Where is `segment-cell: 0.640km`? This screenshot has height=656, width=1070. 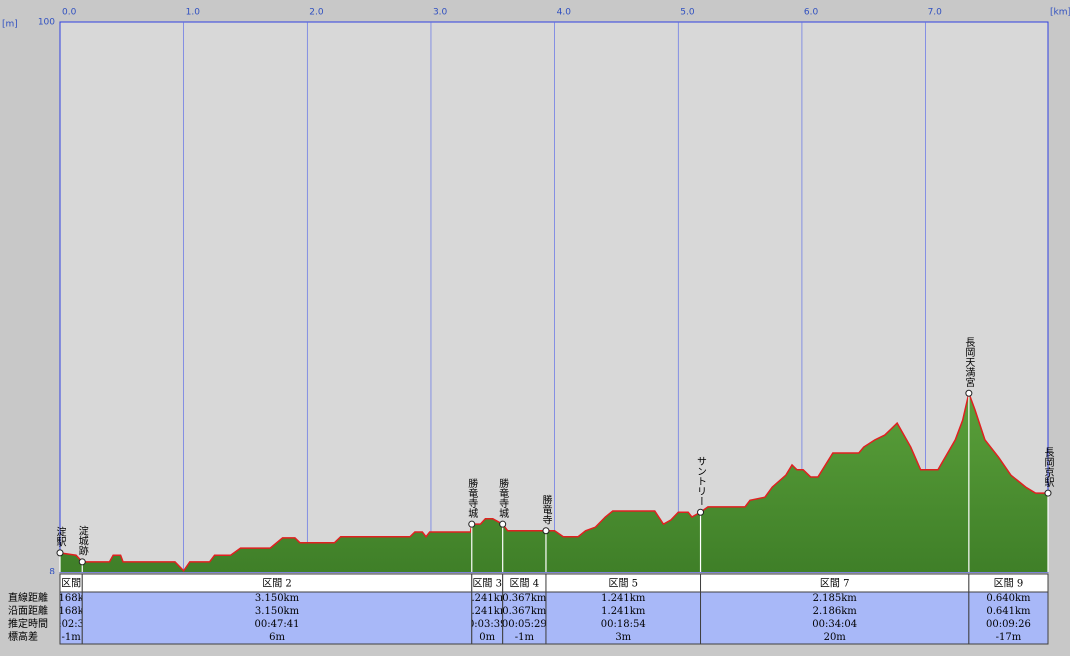 segment-cell: 0.640km is located at coordinates (1008, 598).